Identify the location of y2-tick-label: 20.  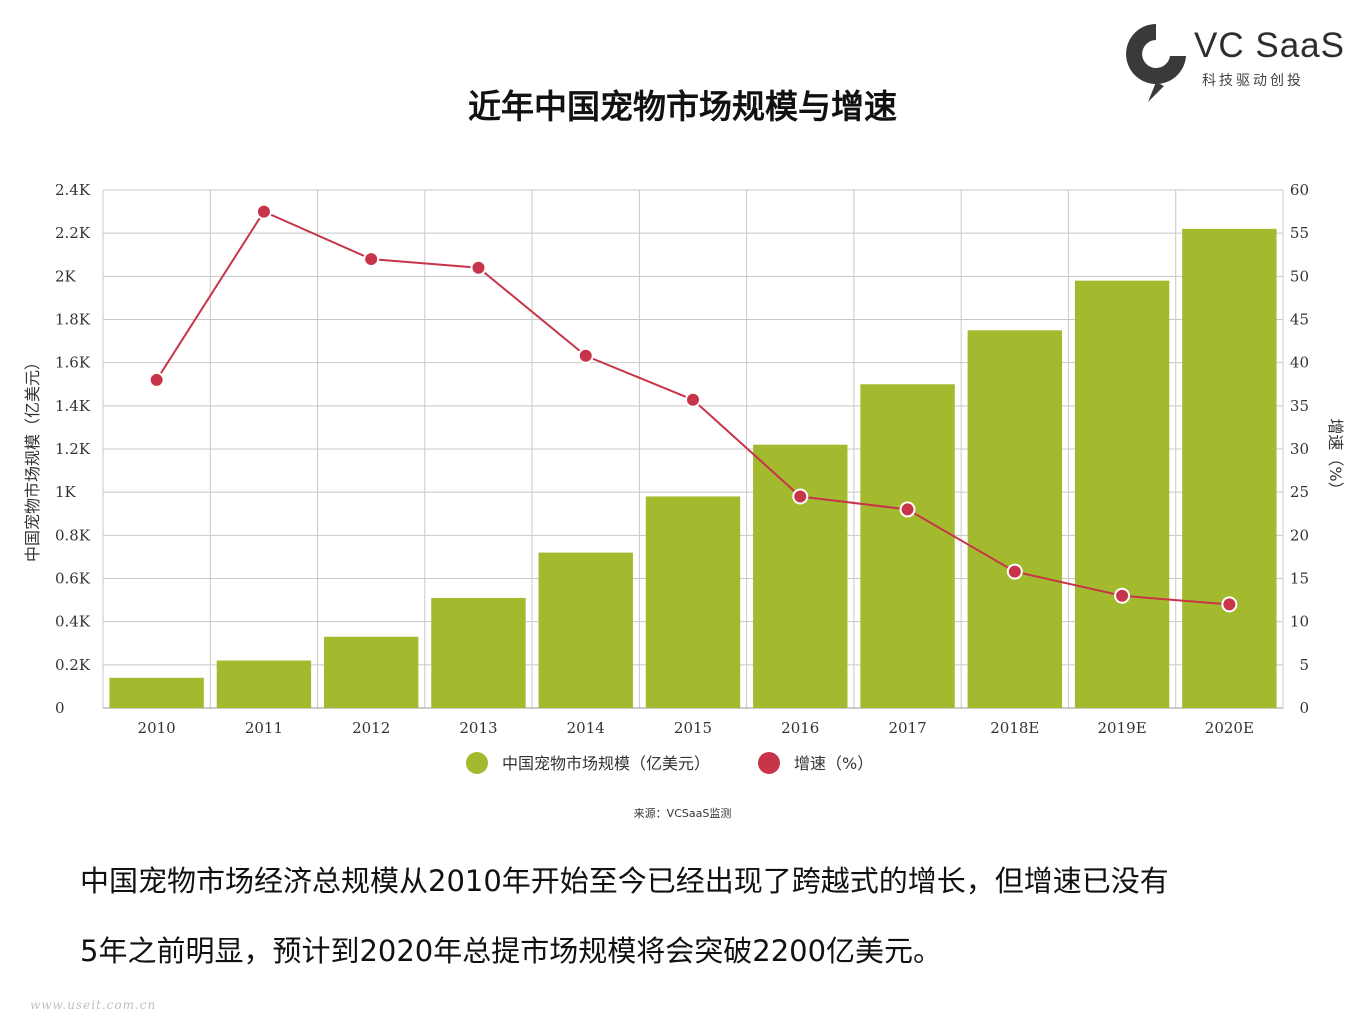
(1299, 535).